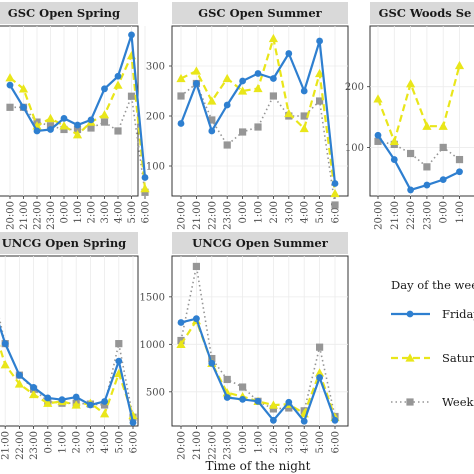 The width and height of the screenshot is (474, 474). Describe the element at coordinates (410, 357) in the screenshot. I see `legend-marker` at that location.